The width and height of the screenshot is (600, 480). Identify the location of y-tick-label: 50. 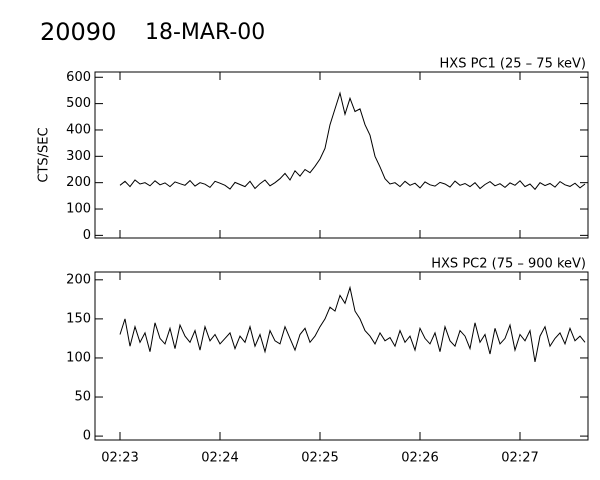
(82, 397).